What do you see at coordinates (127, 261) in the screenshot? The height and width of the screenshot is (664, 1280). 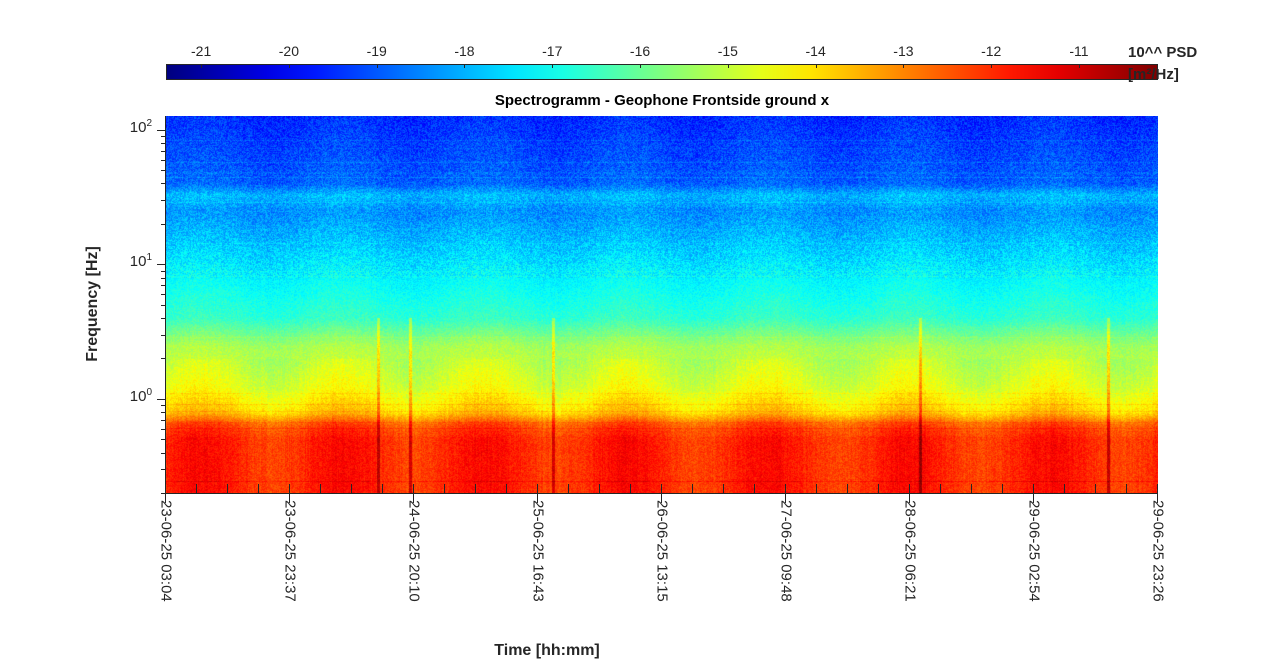 I see `y-tick-label: 101` at bounding box center [127, 261].